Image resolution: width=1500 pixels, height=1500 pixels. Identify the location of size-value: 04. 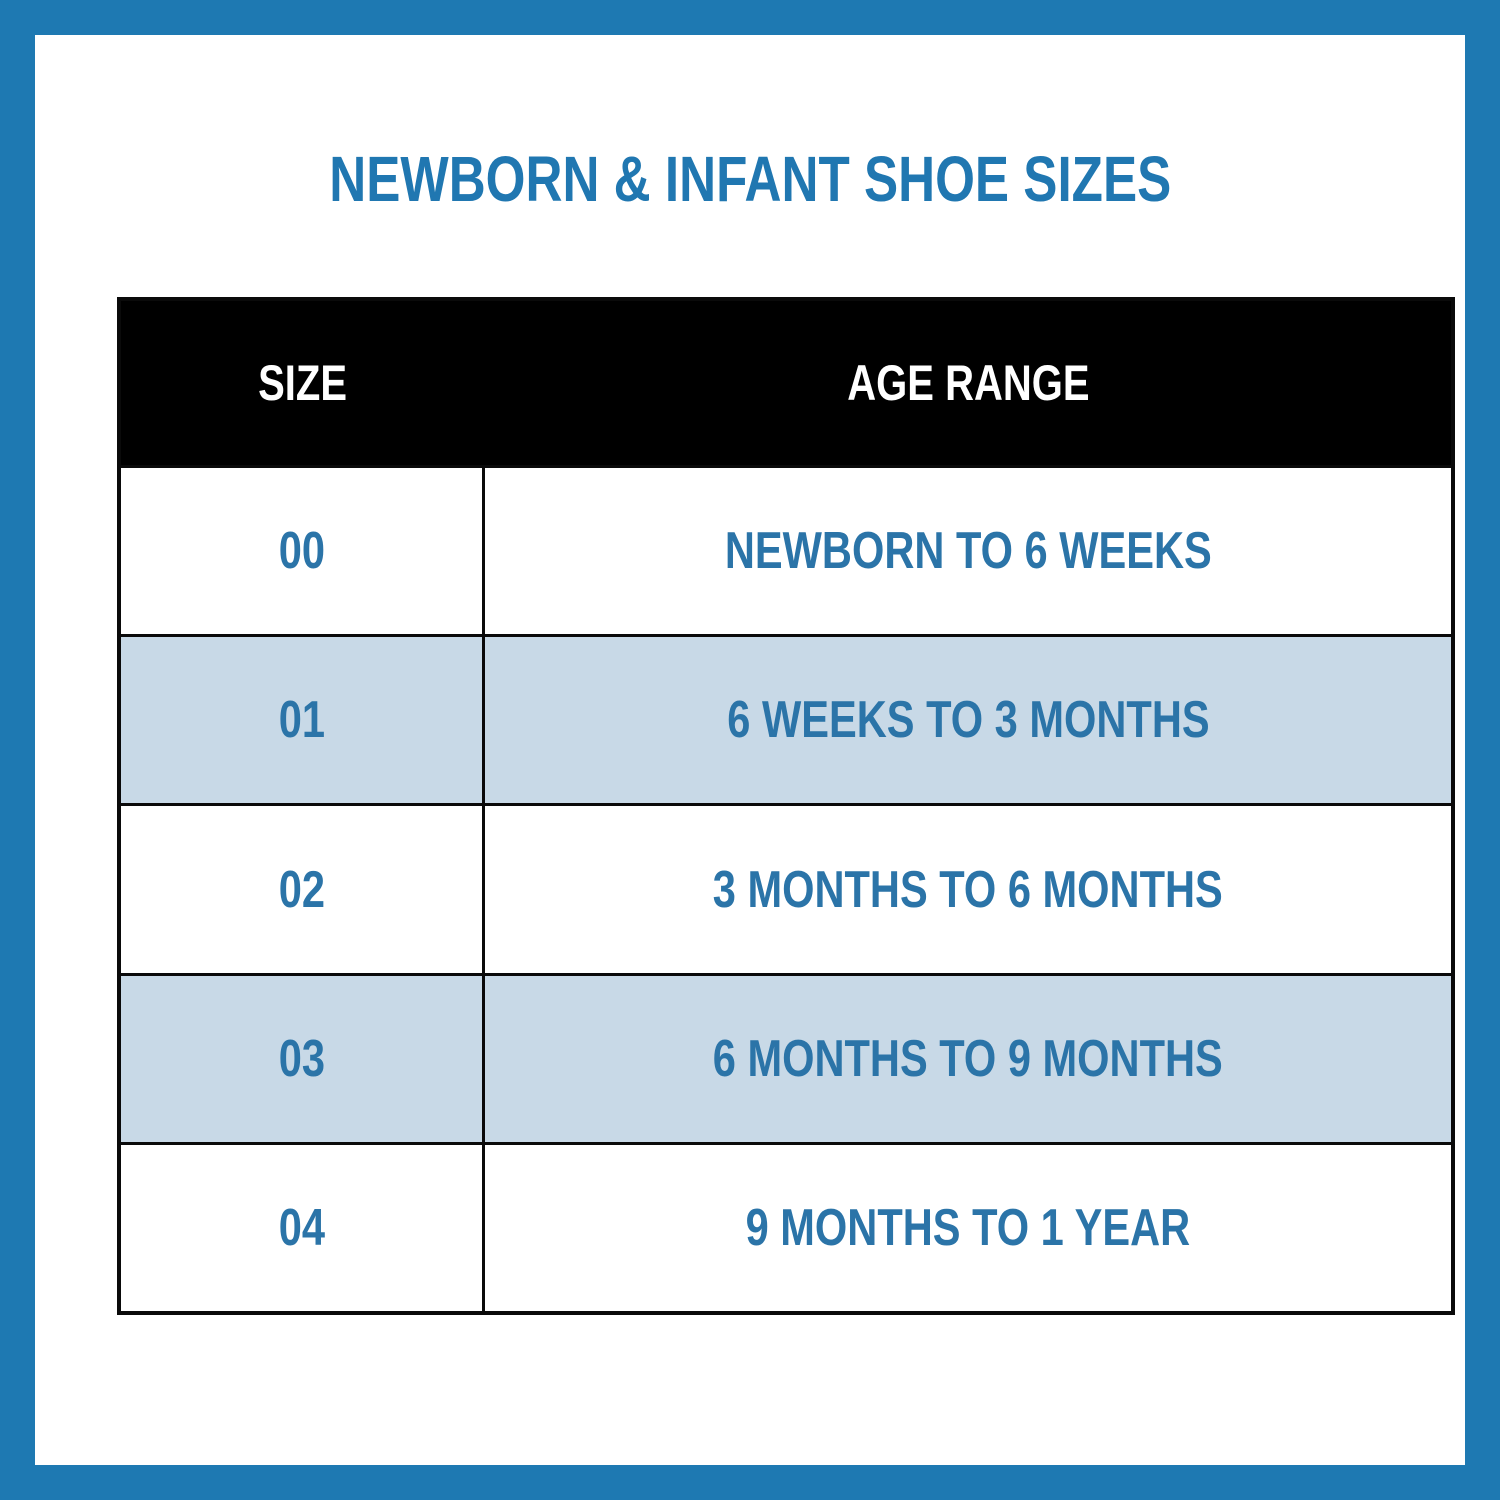
(301, 1227).